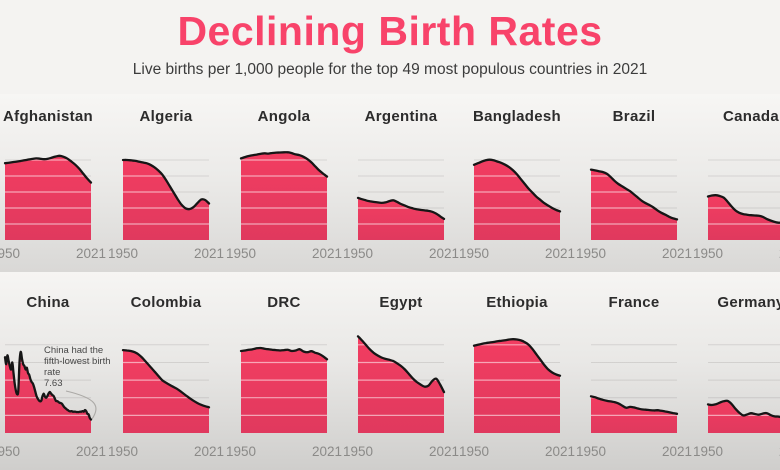 The height and width of the screenshot is (470, 780). What do you see at coordinates (48, 116) in the screenshot?
I see `country-title-afghanistan: Afghanistan` at bounding box center [48, 116].